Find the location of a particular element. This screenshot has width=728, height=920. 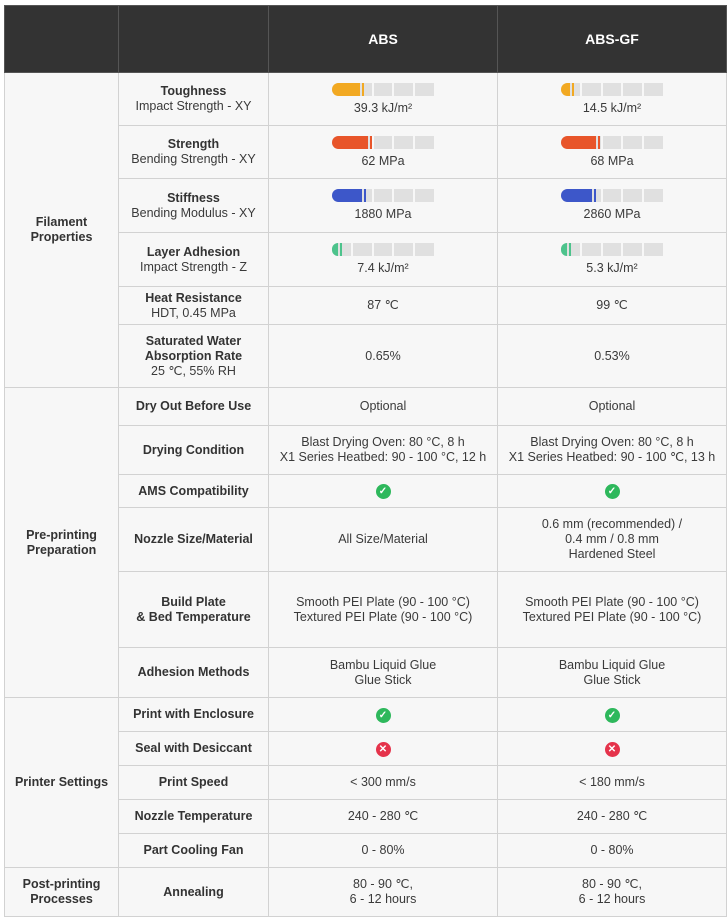

property-title: Dry Out Before Use is located at coordinates (193, 406).